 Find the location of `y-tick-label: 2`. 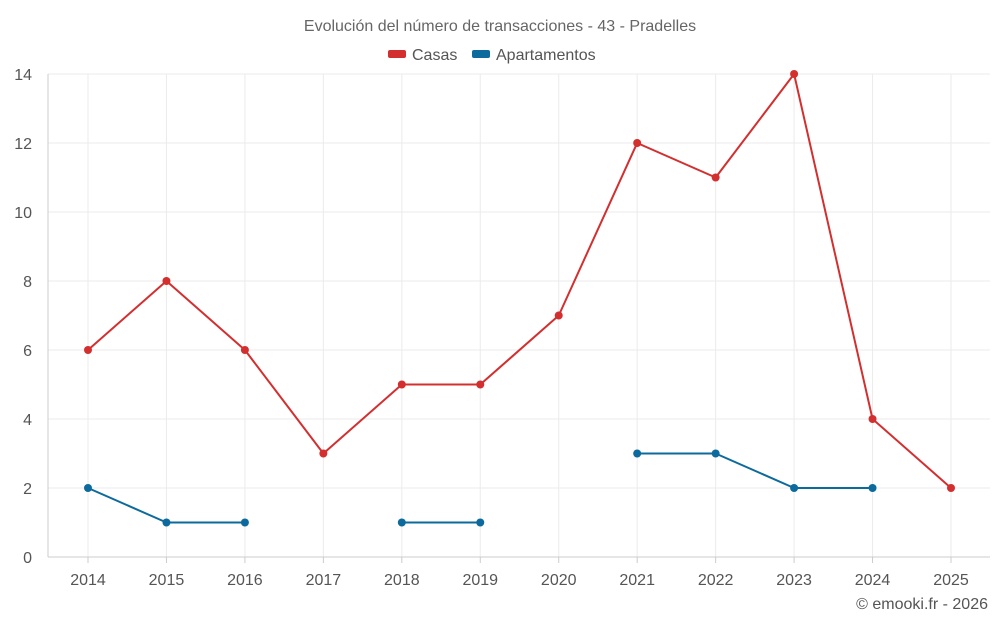

y-tick-label: 2 is located at coordinates (27, 489).